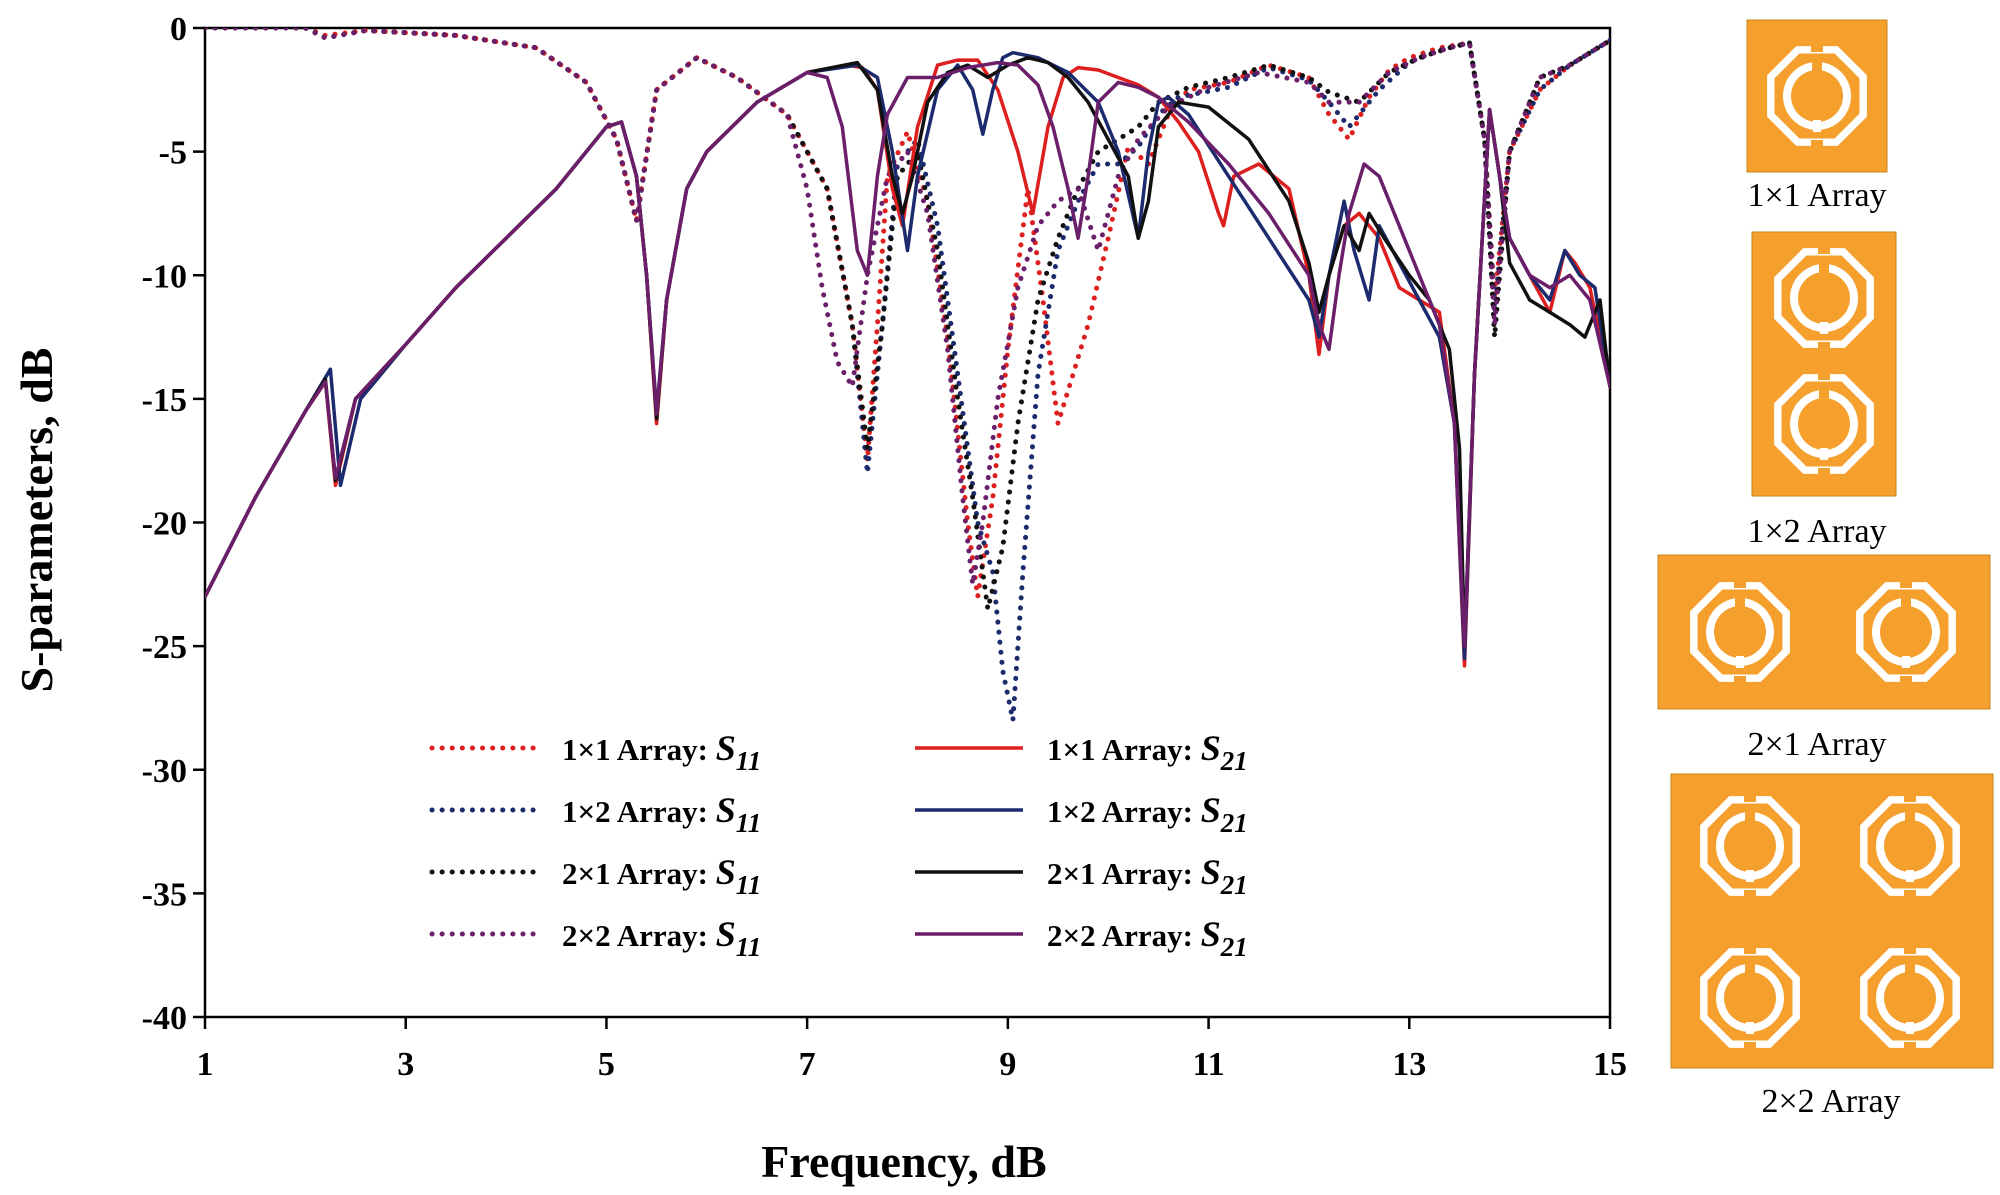 The width and height of the screenshot is (2000, 1195). What do you see at coordinates (903, 1161) in the screenshot?
I see `x-axis-title: Frequency, dB` at bounding box center [903, 1161].